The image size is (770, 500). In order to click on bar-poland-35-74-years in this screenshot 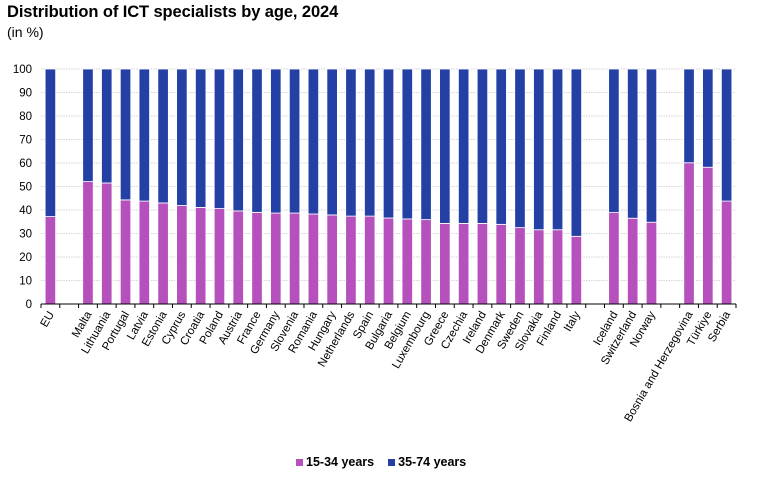, I will do `click(219, 138)`.